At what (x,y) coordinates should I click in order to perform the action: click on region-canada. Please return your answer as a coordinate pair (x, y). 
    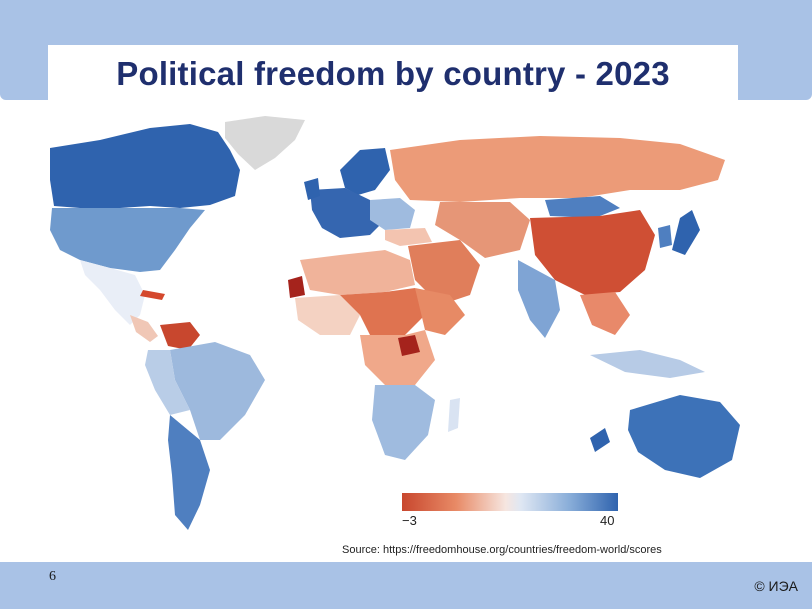
    Looking at the image, I should click on (145, 166).